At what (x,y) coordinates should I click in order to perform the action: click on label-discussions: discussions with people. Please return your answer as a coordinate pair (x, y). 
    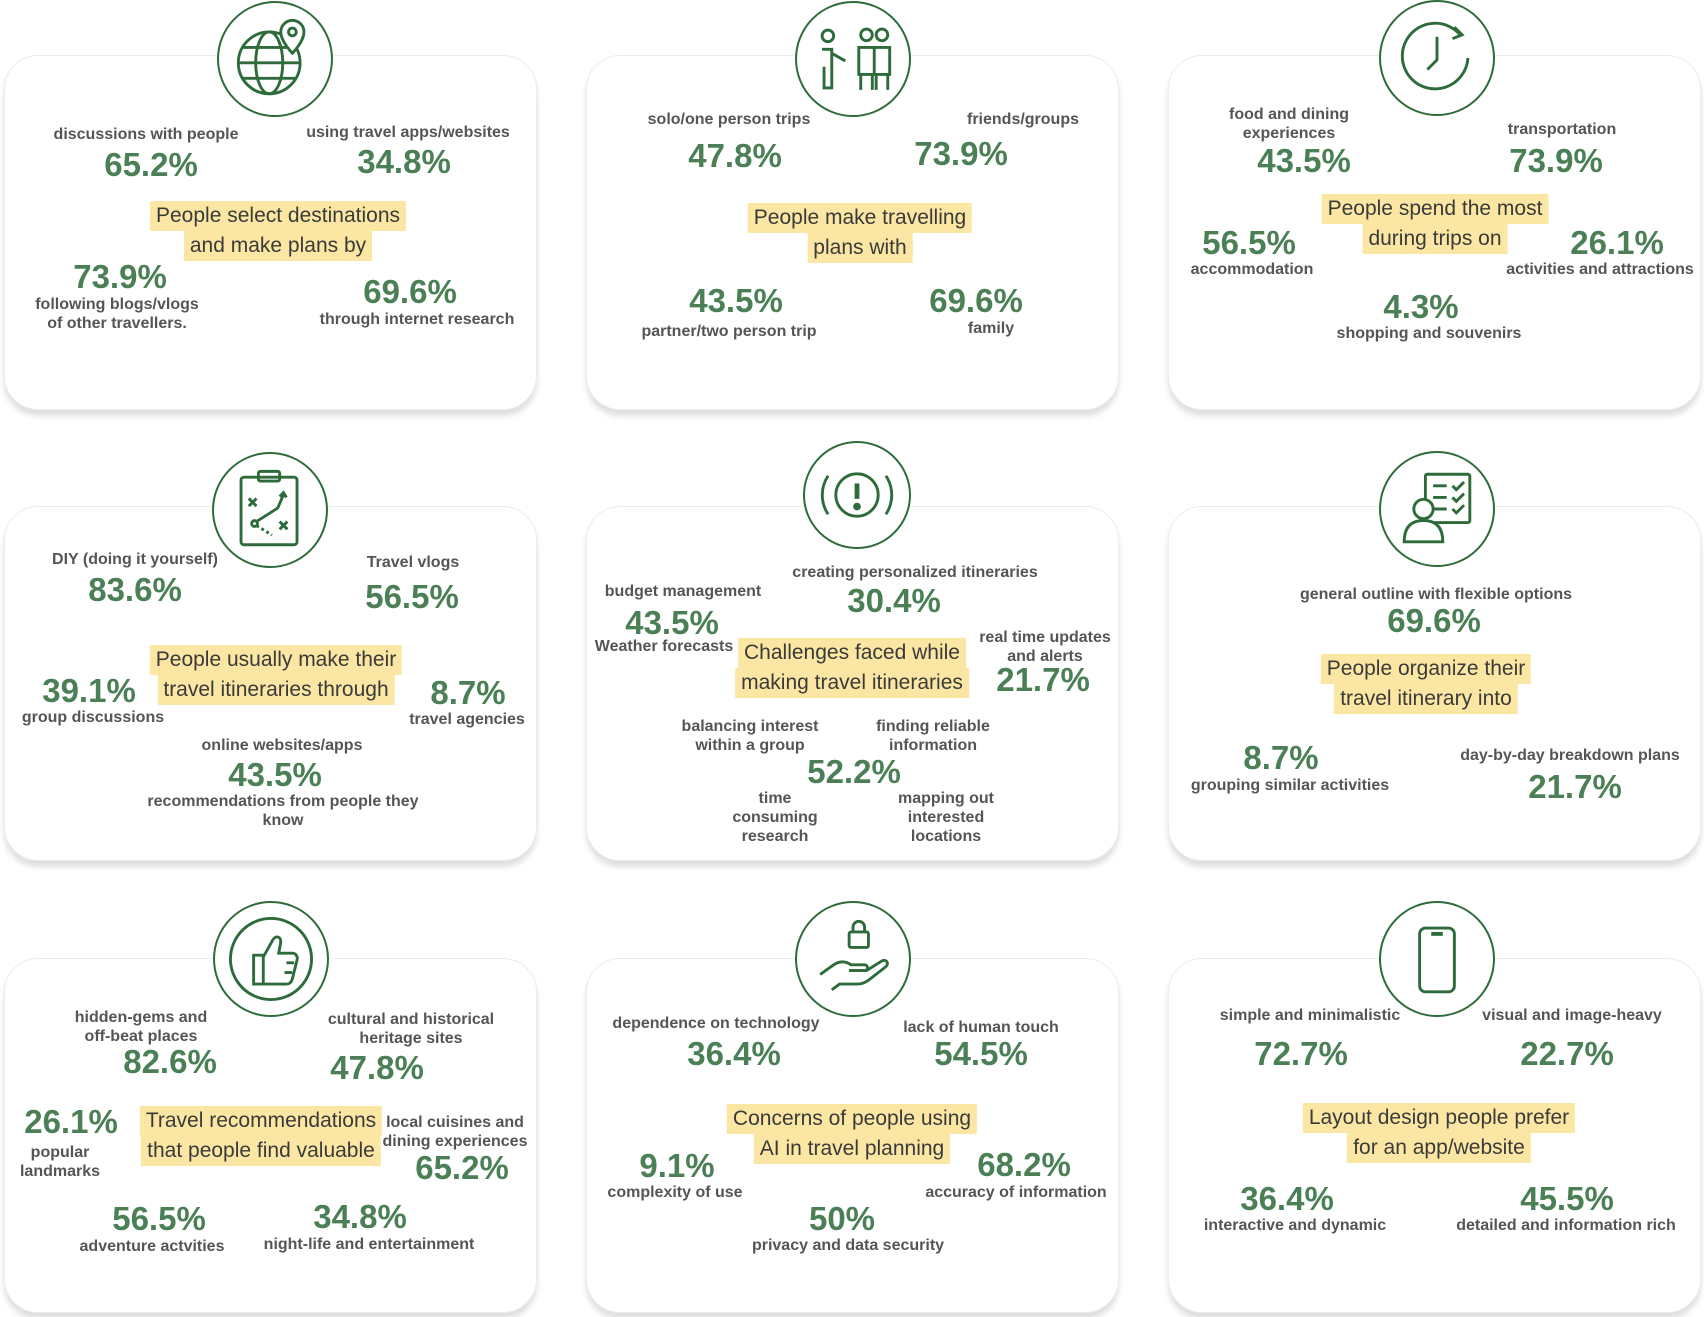
    Looking at the image, I should click on (146, 134).